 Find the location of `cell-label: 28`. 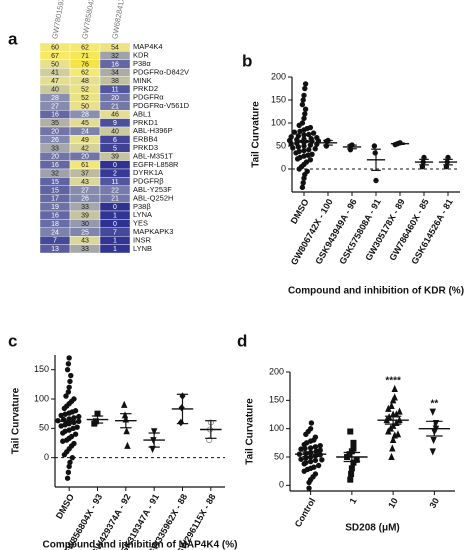

cell-label: 28 is located at coordinates (85, 115).